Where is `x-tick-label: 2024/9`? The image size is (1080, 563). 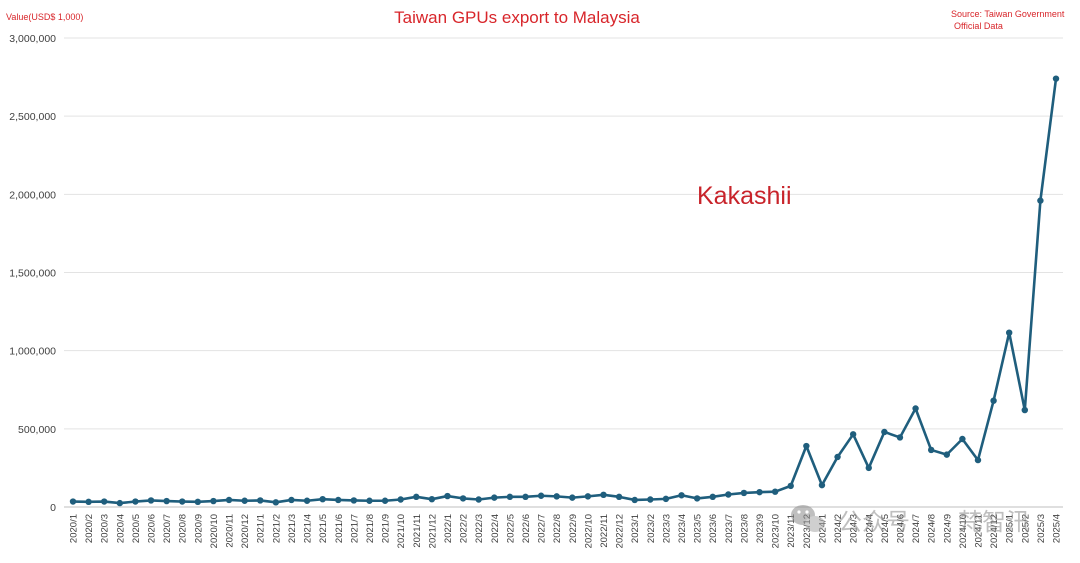 x-tick-label: 2024/9 is located at coordinates (947, 528).